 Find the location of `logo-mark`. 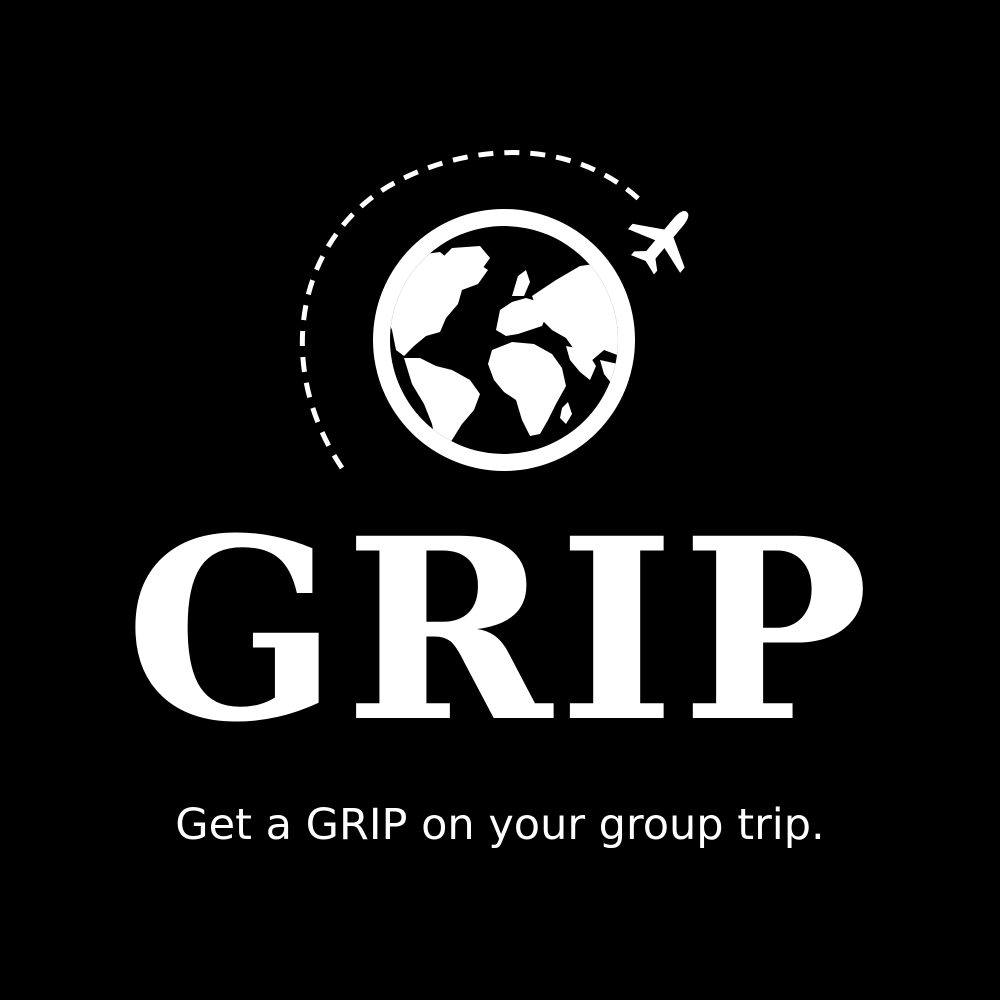

logo-mark is located at coordinates (494, 310).